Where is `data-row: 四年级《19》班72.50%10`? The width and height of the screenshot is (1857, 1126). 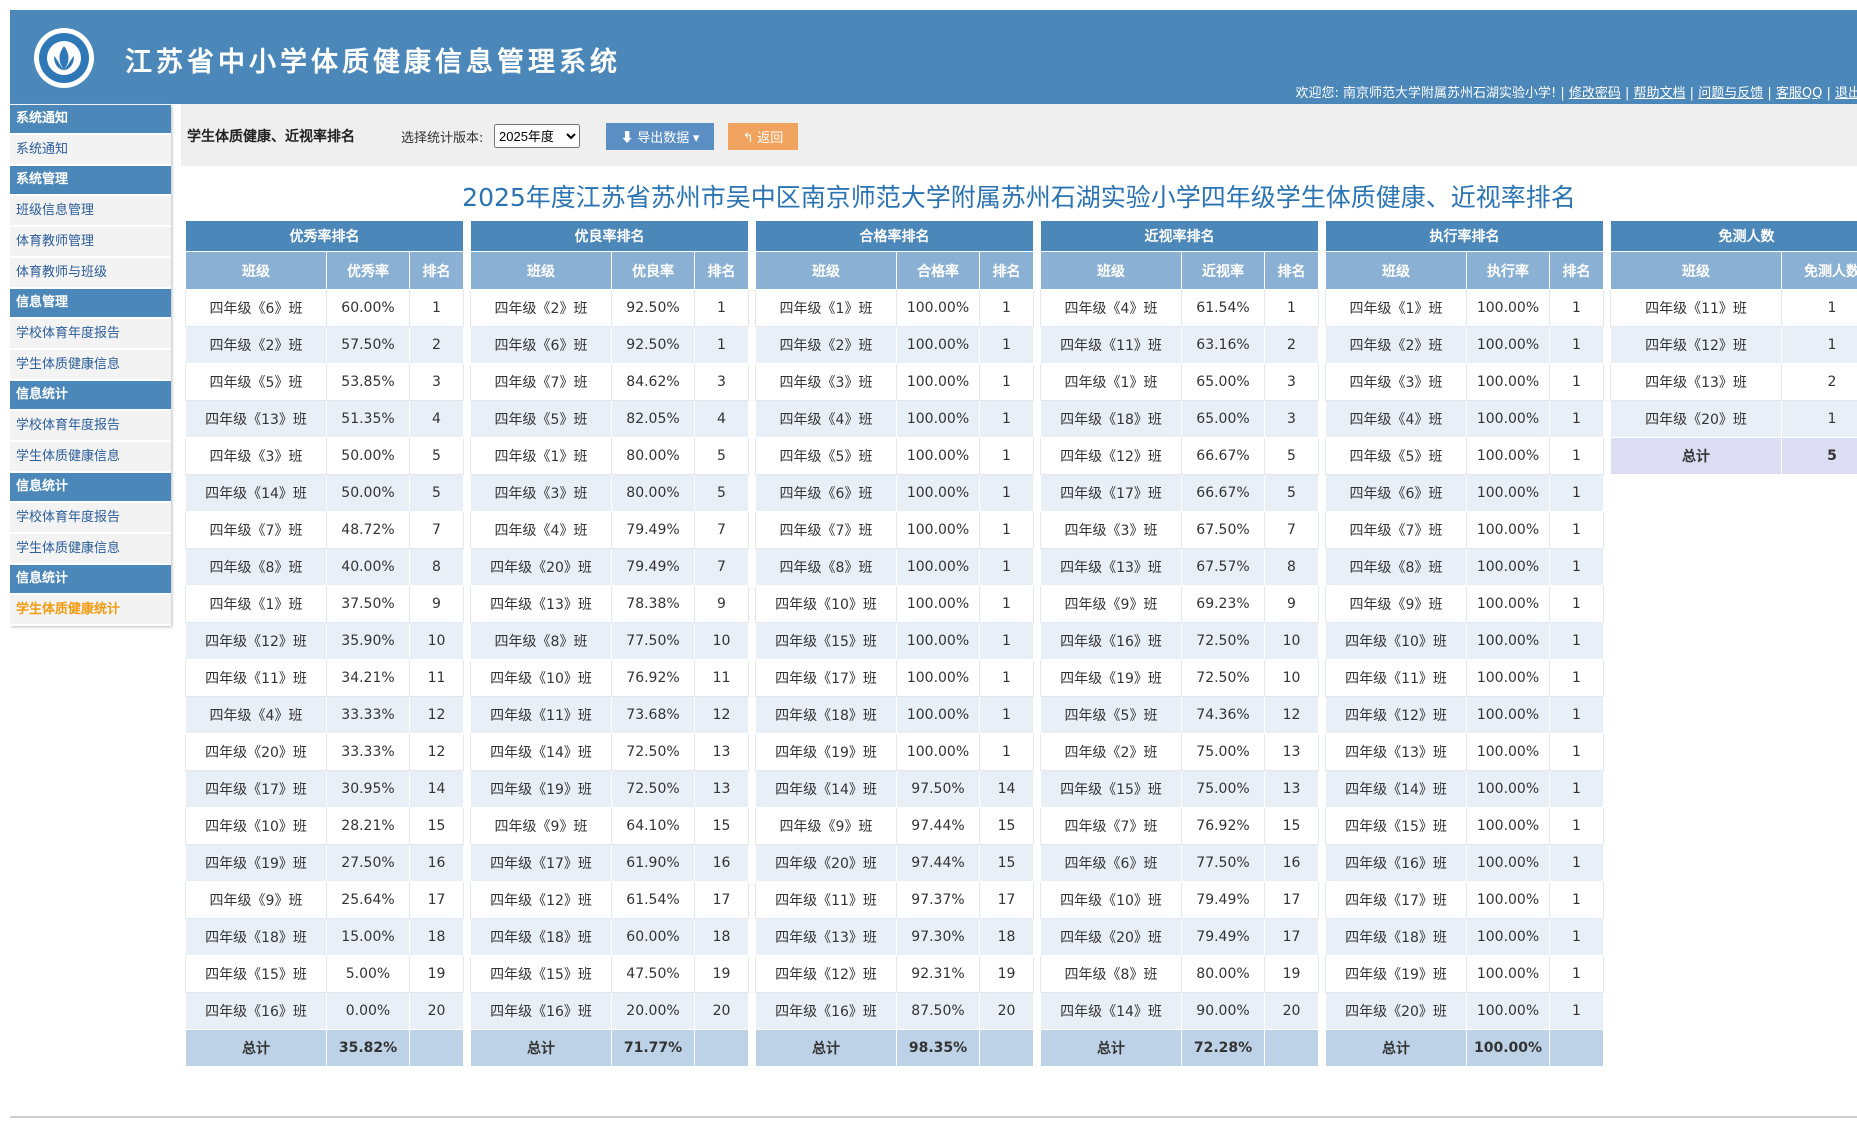 data-row: 四年级《19》班72.50%10 is located at coordinates (1180, 678).